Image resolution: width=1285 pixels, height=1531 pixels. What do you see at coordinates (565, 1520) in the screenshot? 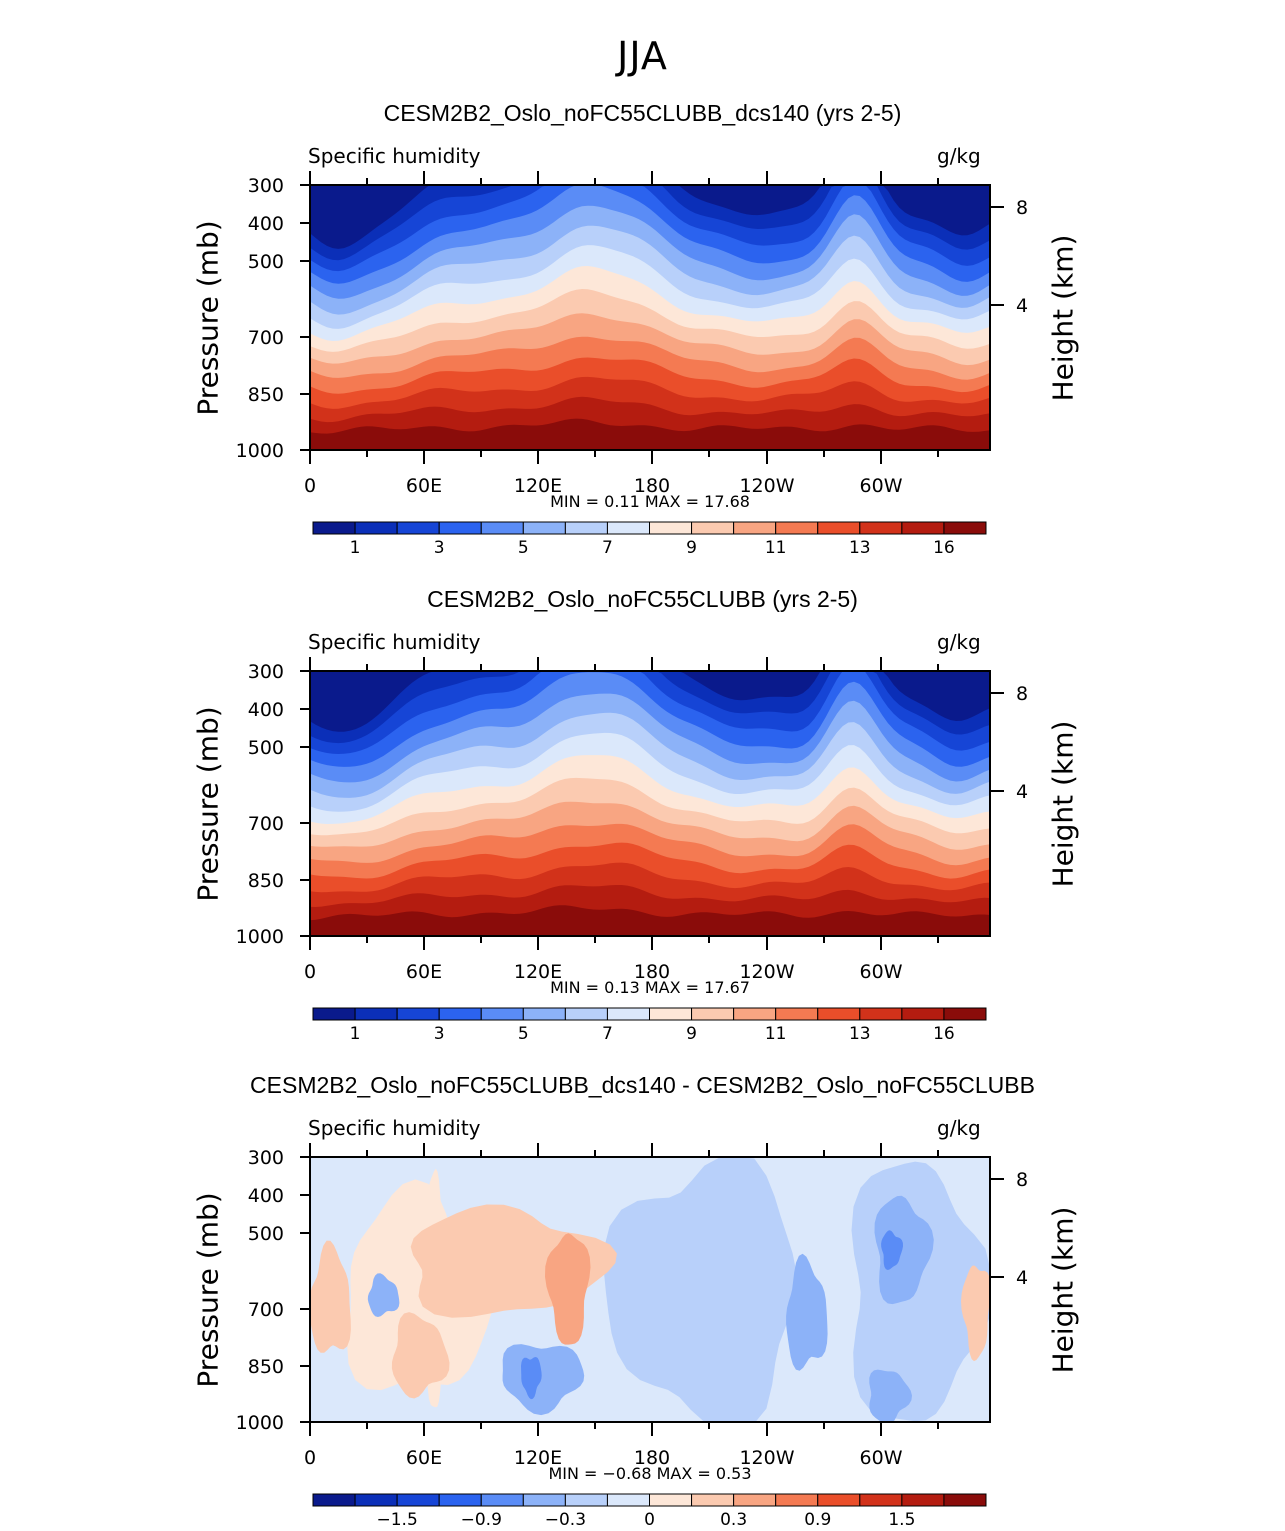
I see `colorbar-label: −0.3` at bounding box center [565, 1520].